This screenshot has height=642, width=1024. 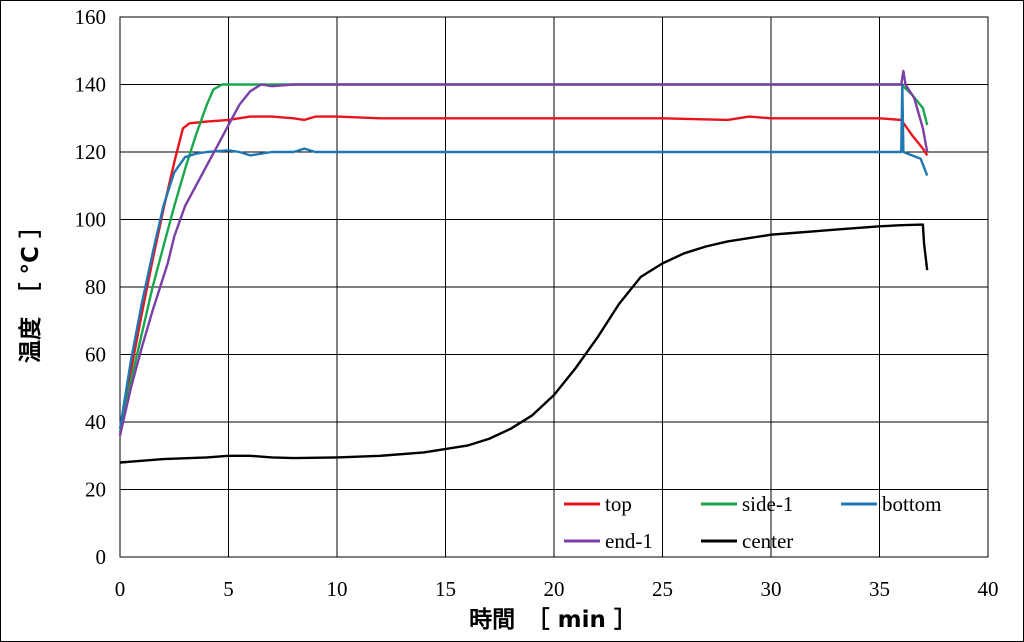 What do you see at coordinates (554, 589) in the screenshot?
I see `x-tick-label: 20` at bounding box center [554, 589].